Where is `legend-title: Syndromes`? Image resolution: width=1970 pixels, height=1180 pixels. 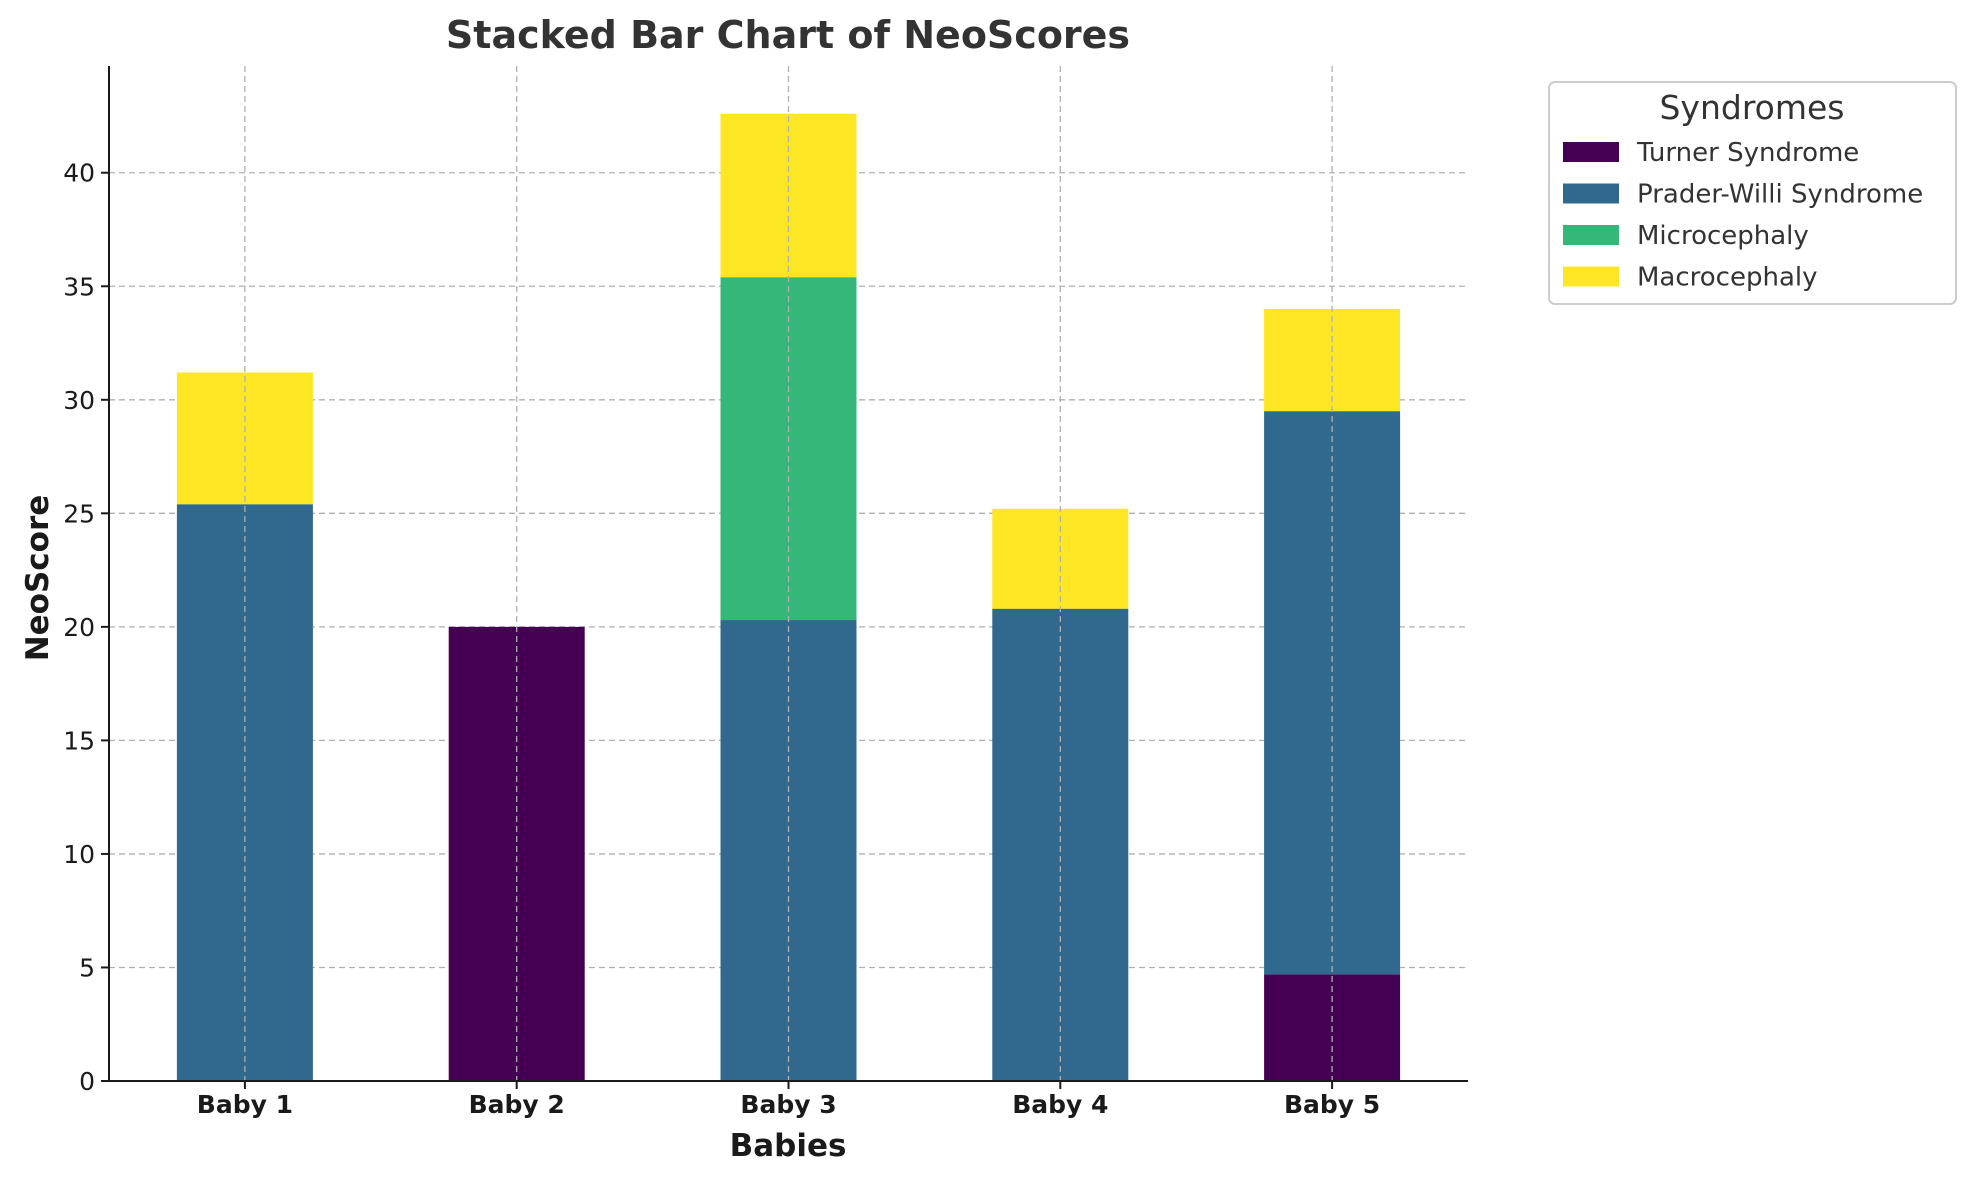
legend-title: Syndromes is located at coordinates (1751, 107).